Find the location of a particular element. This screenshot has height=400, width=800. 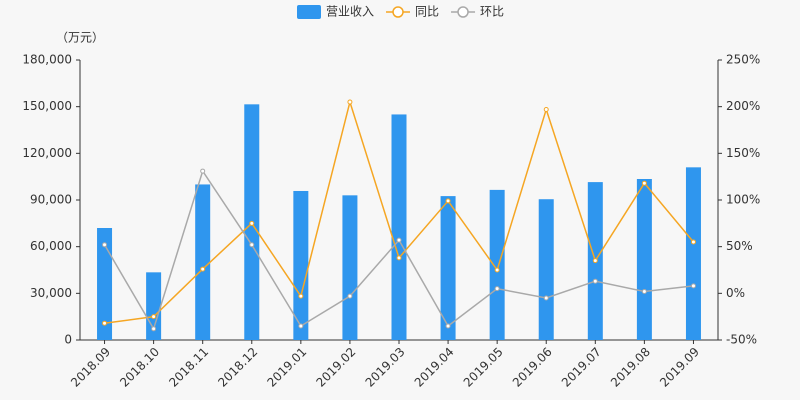

y2-tick-label: -50% is located at coordinates (741, 340).